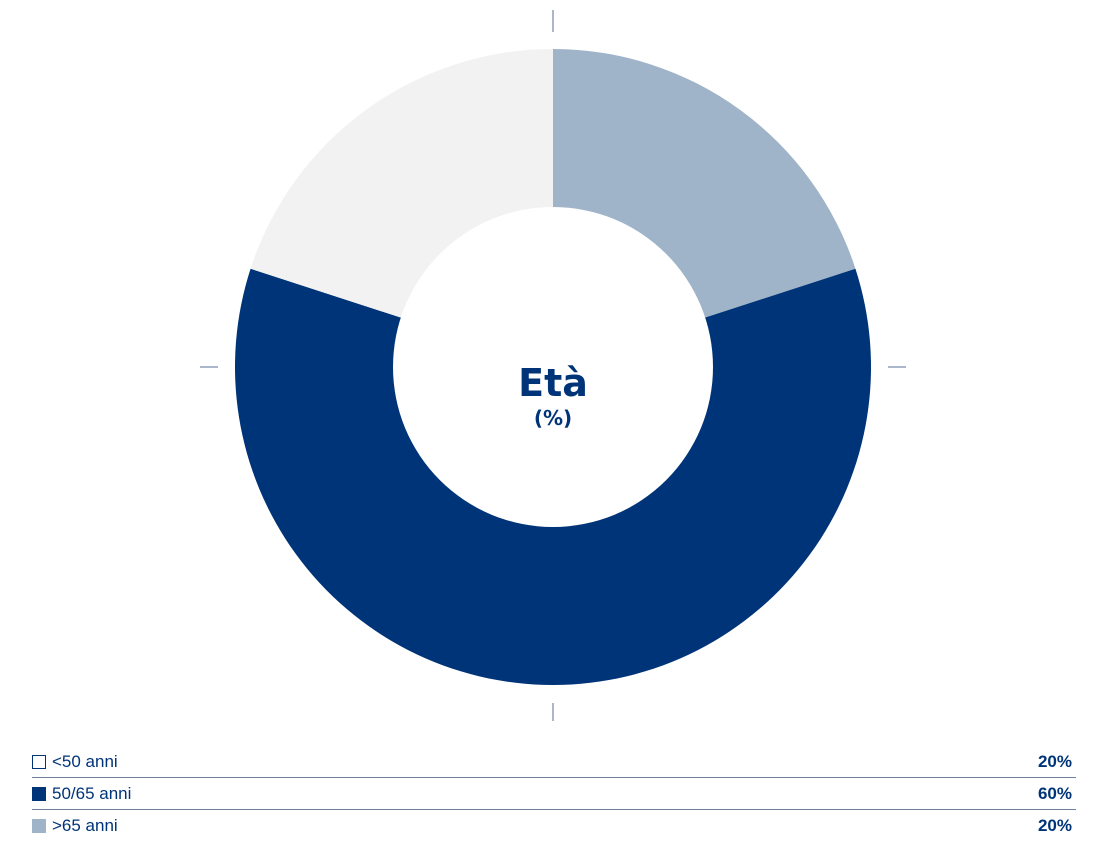 The width and height of the screenshot is (1102, 850). Describe the element at coordinates (553, 383) in the screenshot. I see `chart-title: Età` at that location.